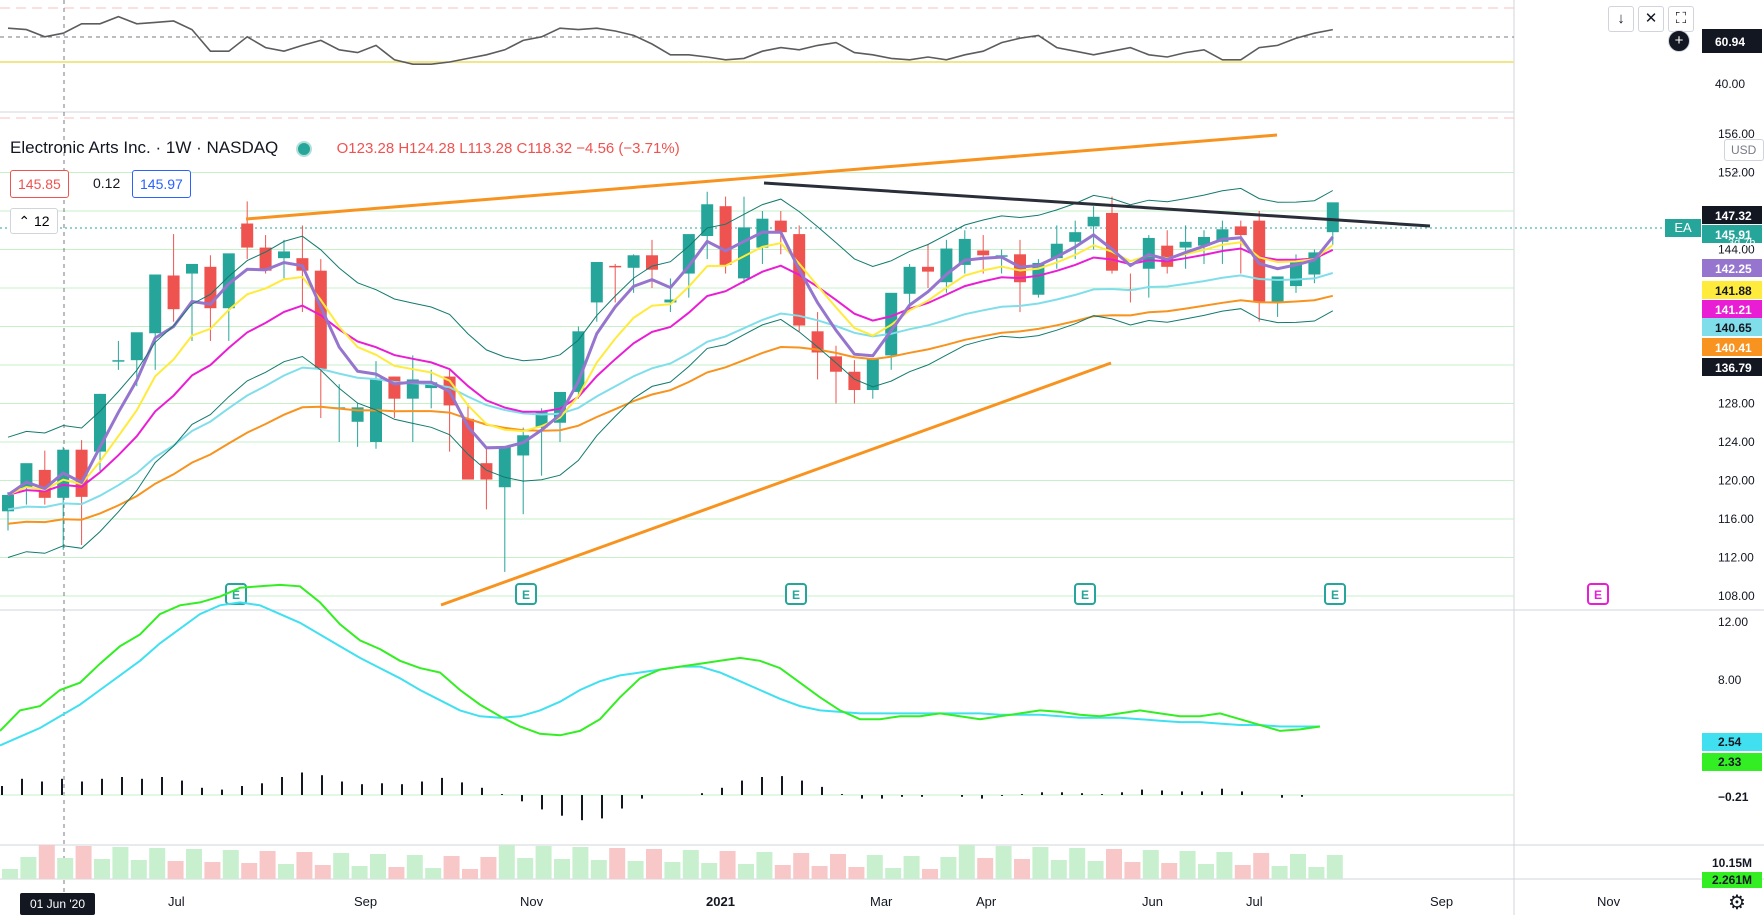 The height and width of the screenshot is (915, 1764). Describe the element at coordinates (176, 901) in the screenshot. I see `time-axis-label: Jul` at that location.